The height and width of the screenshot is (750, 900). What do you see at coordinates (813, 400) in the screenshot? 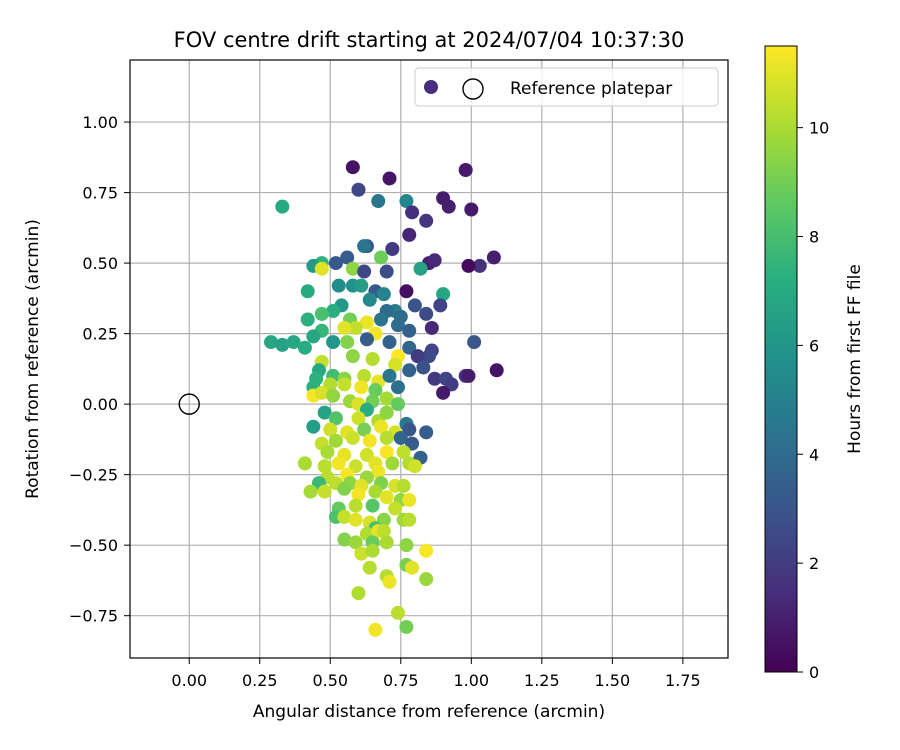
I see `colorbar-ticks: 0 2 4 6 8 10` at bounding box center [813, 400].